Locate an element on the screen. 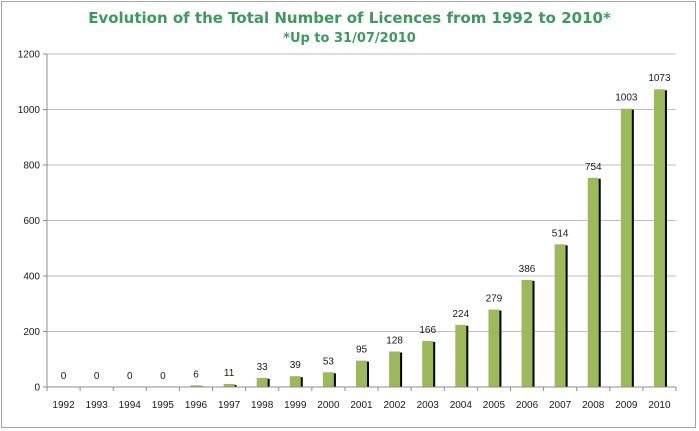  x-tick-label: 2006 is located at coordinates (527, 405).